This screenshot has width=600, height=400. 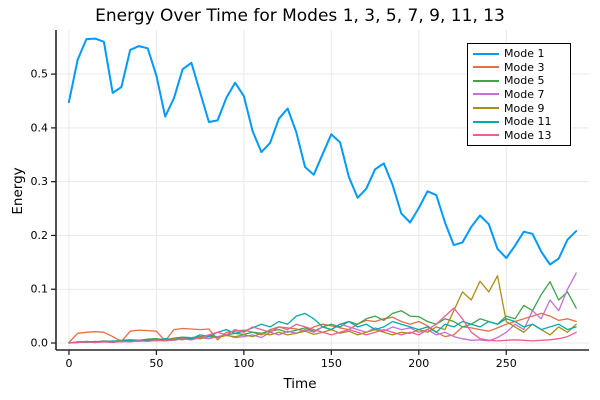 I want to click on legend-item-mode-5: Mode 5, so click(x=520, y=80).